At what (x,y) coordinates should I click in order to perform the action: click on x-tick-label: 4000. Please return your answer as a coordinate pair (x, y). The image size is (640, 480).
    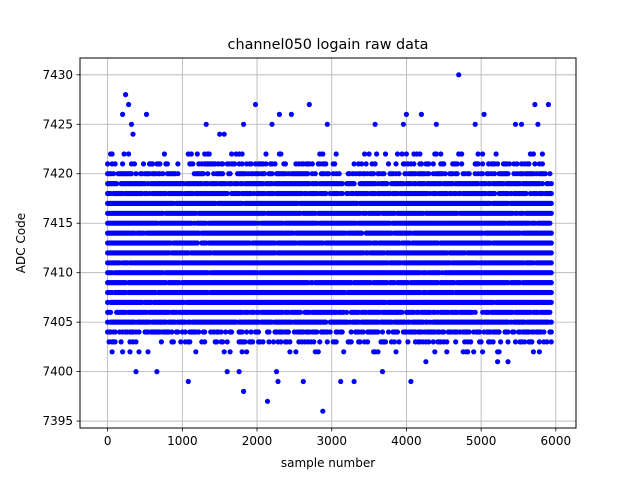
    Looking at the image, I should click on (406, 441).